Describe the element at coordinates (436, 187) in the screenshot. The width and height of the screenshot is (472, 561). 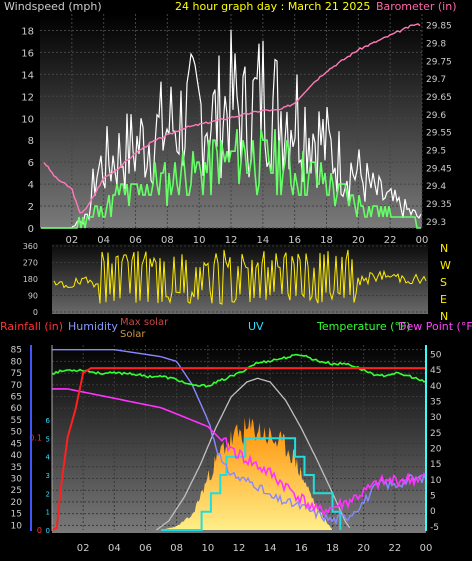
I see `baro-tick-label: 29.4` at that location.